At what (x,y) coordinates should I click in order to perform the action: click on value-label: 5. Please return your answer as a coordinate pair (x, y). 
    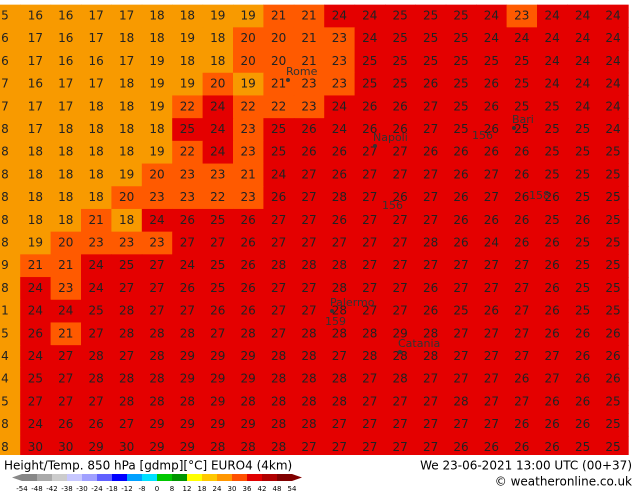
    Looking at the image, I should click on (5, 333).